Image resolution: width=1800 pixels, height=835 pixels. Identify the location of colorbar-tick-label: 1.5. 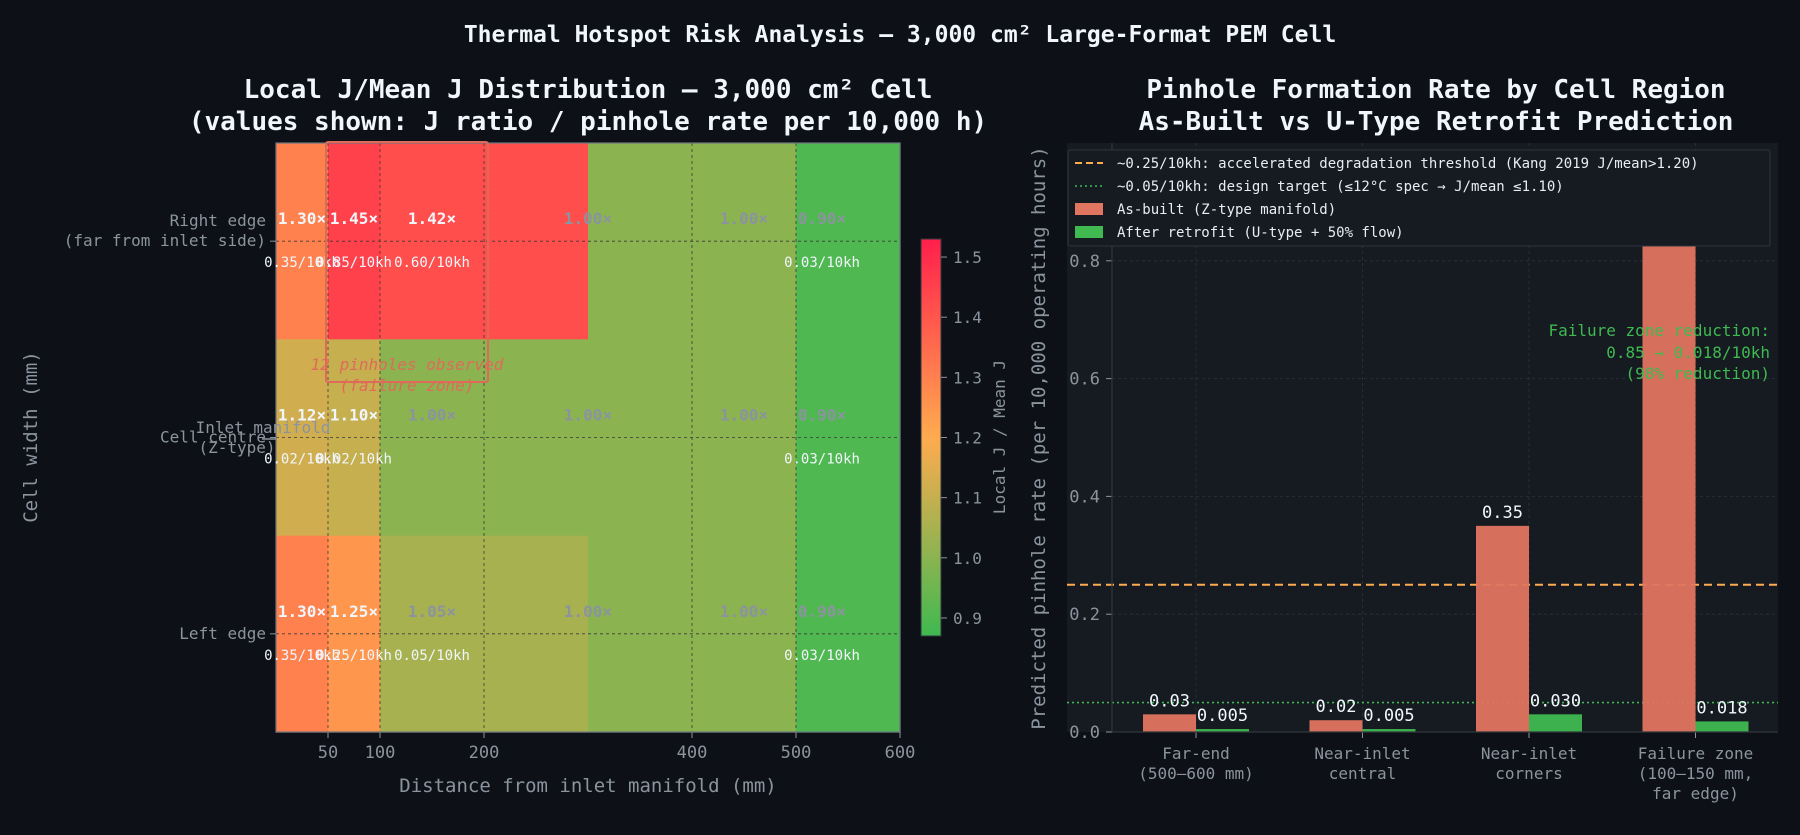
(967, 257).